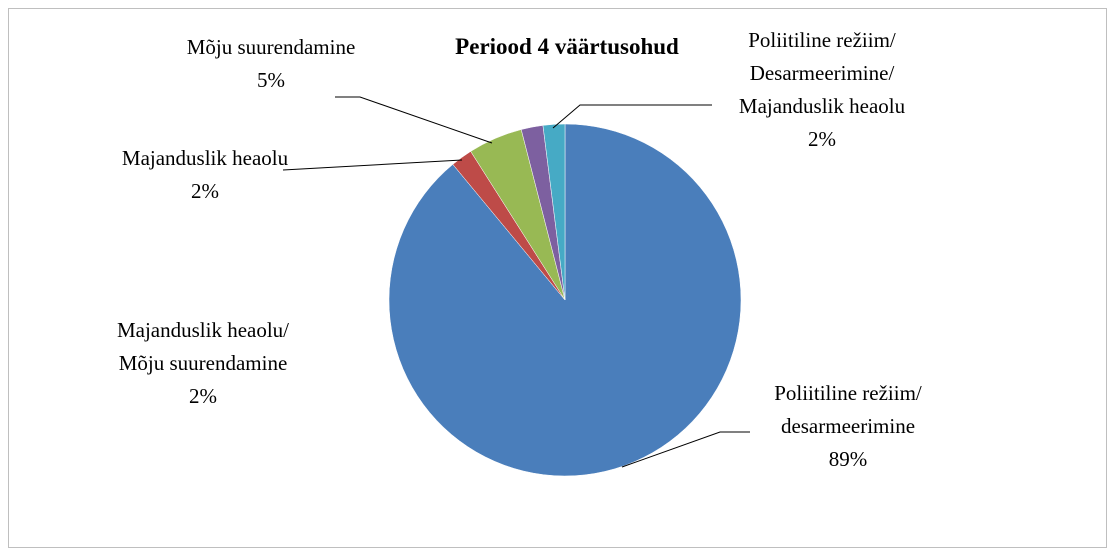 Image resolution: width=1118 pixels, height=548 pixels. Describe the element at coordinates (554, 212) in the screenshot. I see `pie-slice` at that location.